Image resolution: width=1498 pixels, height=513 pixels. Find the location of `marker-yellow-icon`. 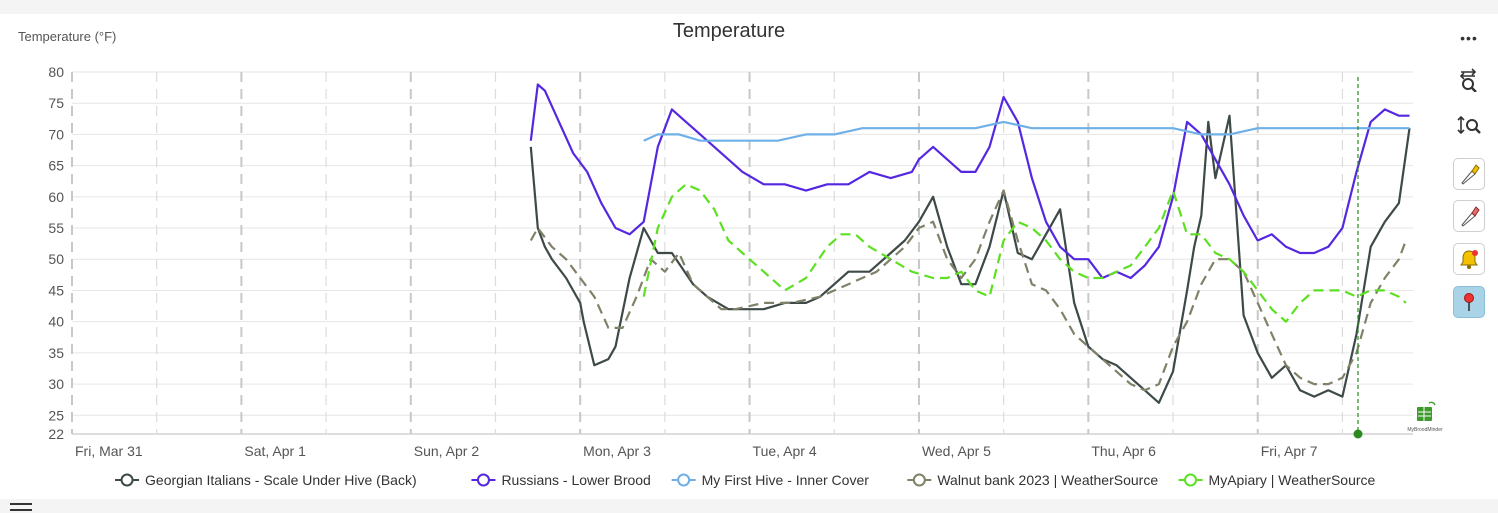

marker-yellow-icon is located at coordinates (1470, 174).